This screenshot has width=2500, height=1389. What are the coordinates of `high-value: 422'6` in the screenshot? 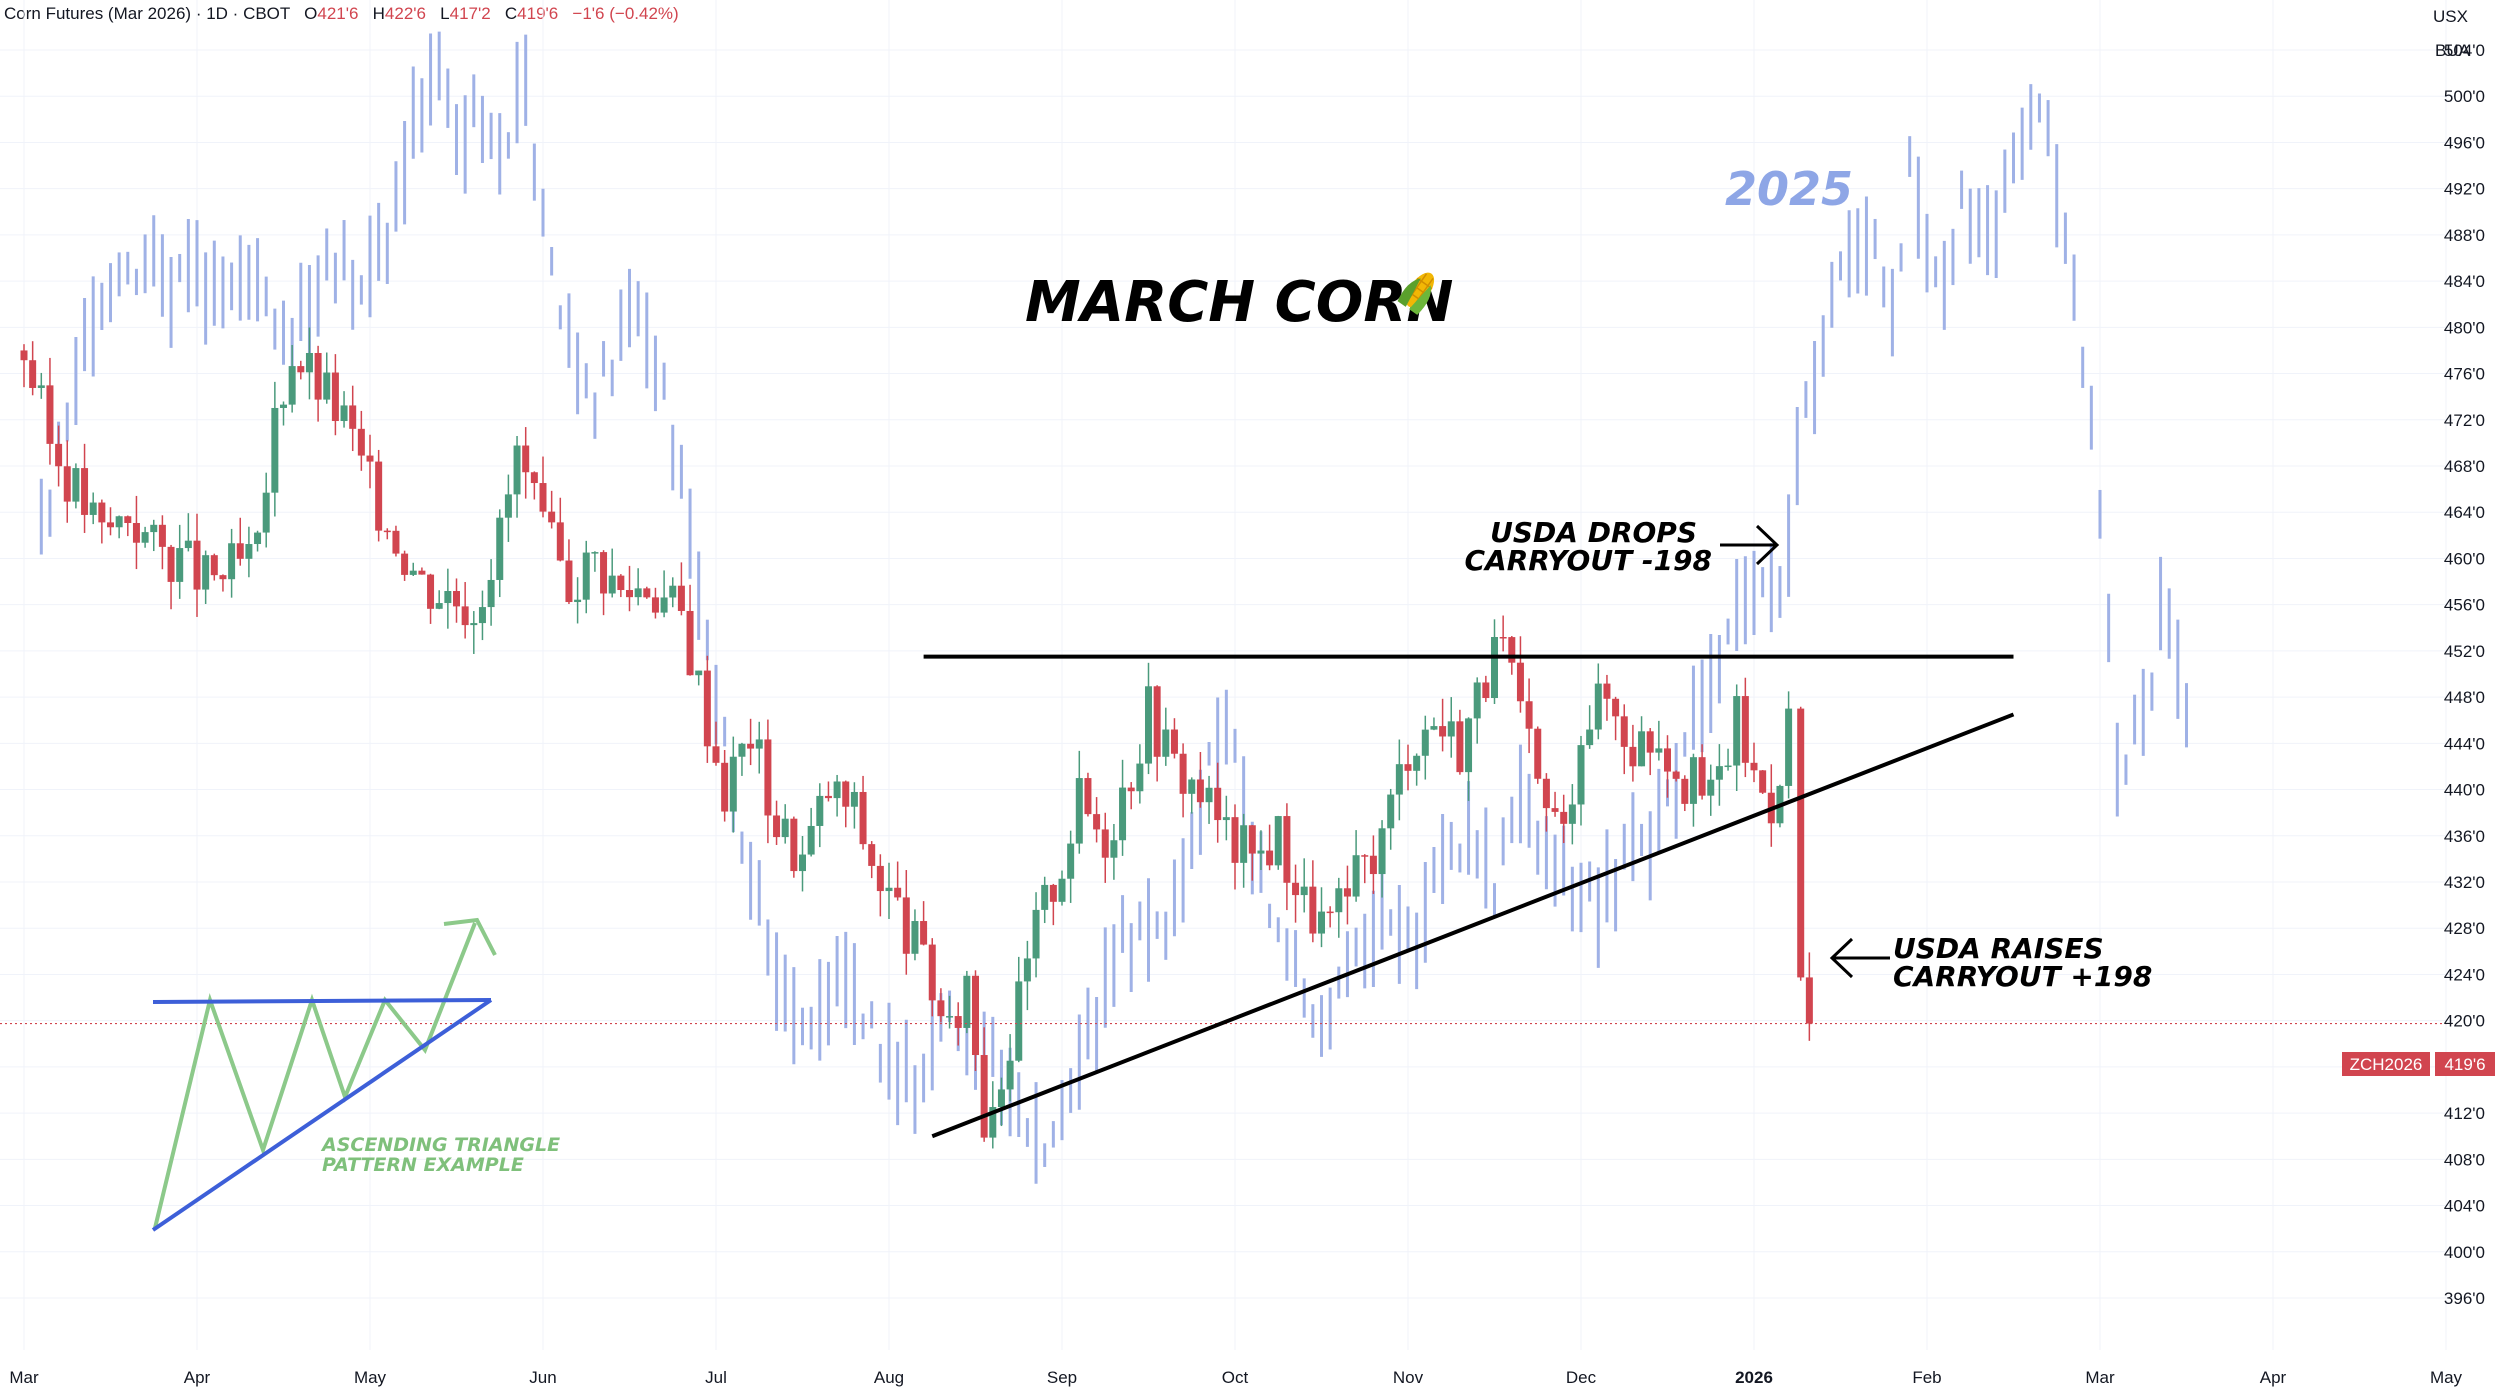 It's located at (405, 13).